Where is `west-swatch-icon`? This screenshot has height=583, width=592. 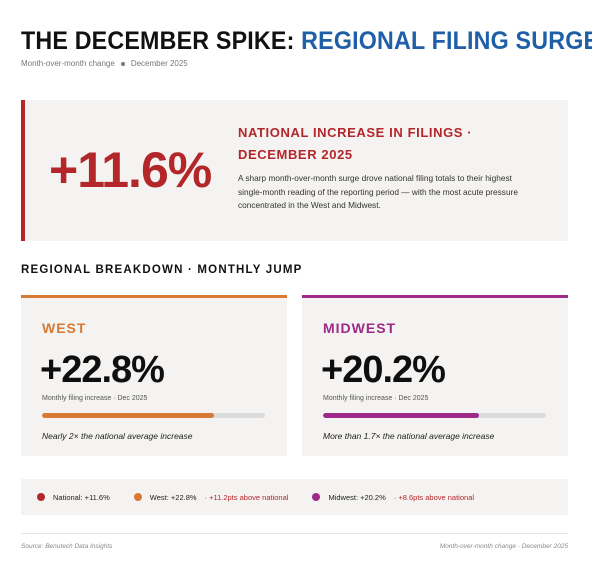
west-swatch-icon is located at coordinates (137, 497).